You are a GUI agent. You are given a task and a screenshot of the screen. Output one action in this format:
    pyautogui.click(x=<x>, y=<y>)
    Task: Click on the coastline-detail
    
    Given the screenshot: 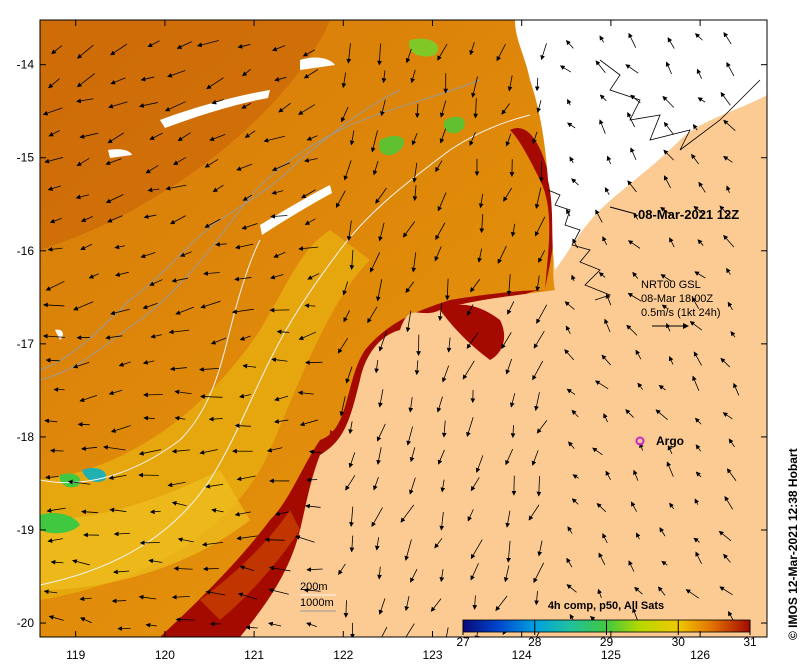 What is the action you would take?
    pyautogui.click(x=579, y=245)
    